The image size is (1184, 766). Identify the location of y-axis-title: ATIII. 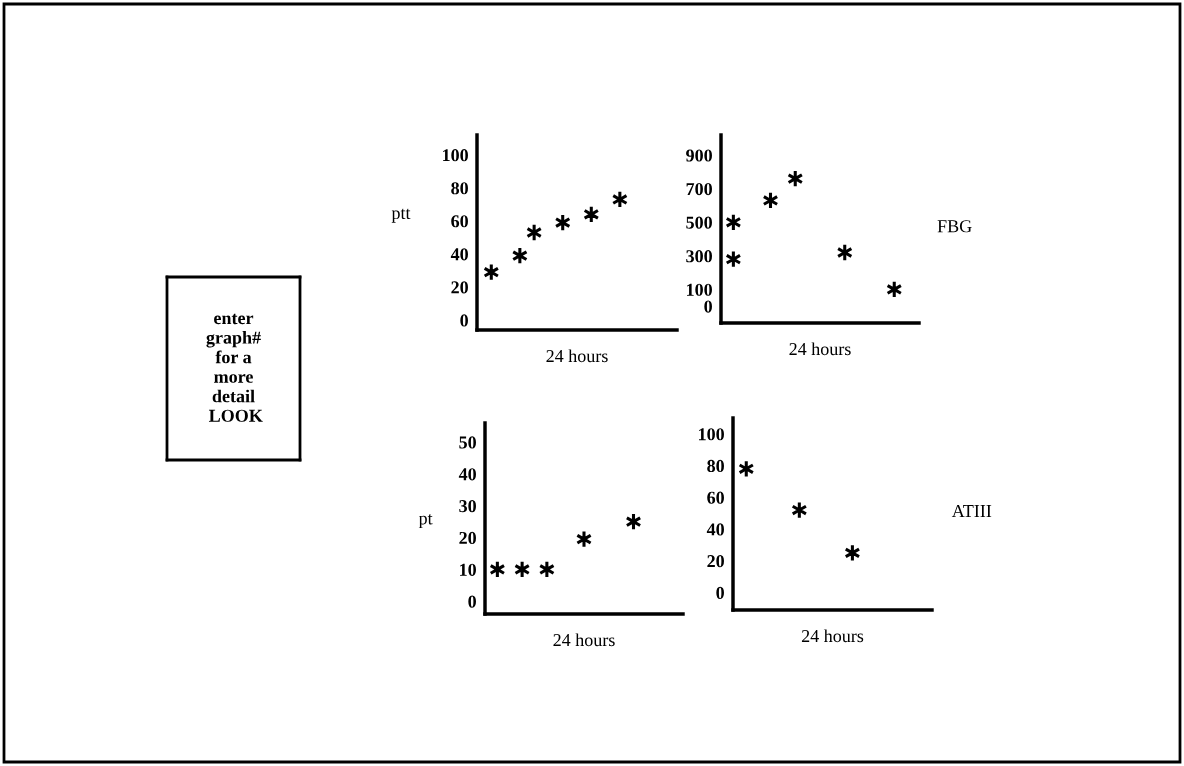
(971, 511).